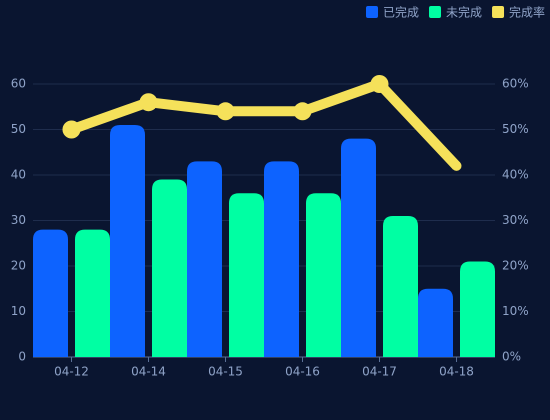  What do you see at coordinates (18, 220) in the screenshot?
I see `y-tick-label: 30` at bounding box center [18, 220].